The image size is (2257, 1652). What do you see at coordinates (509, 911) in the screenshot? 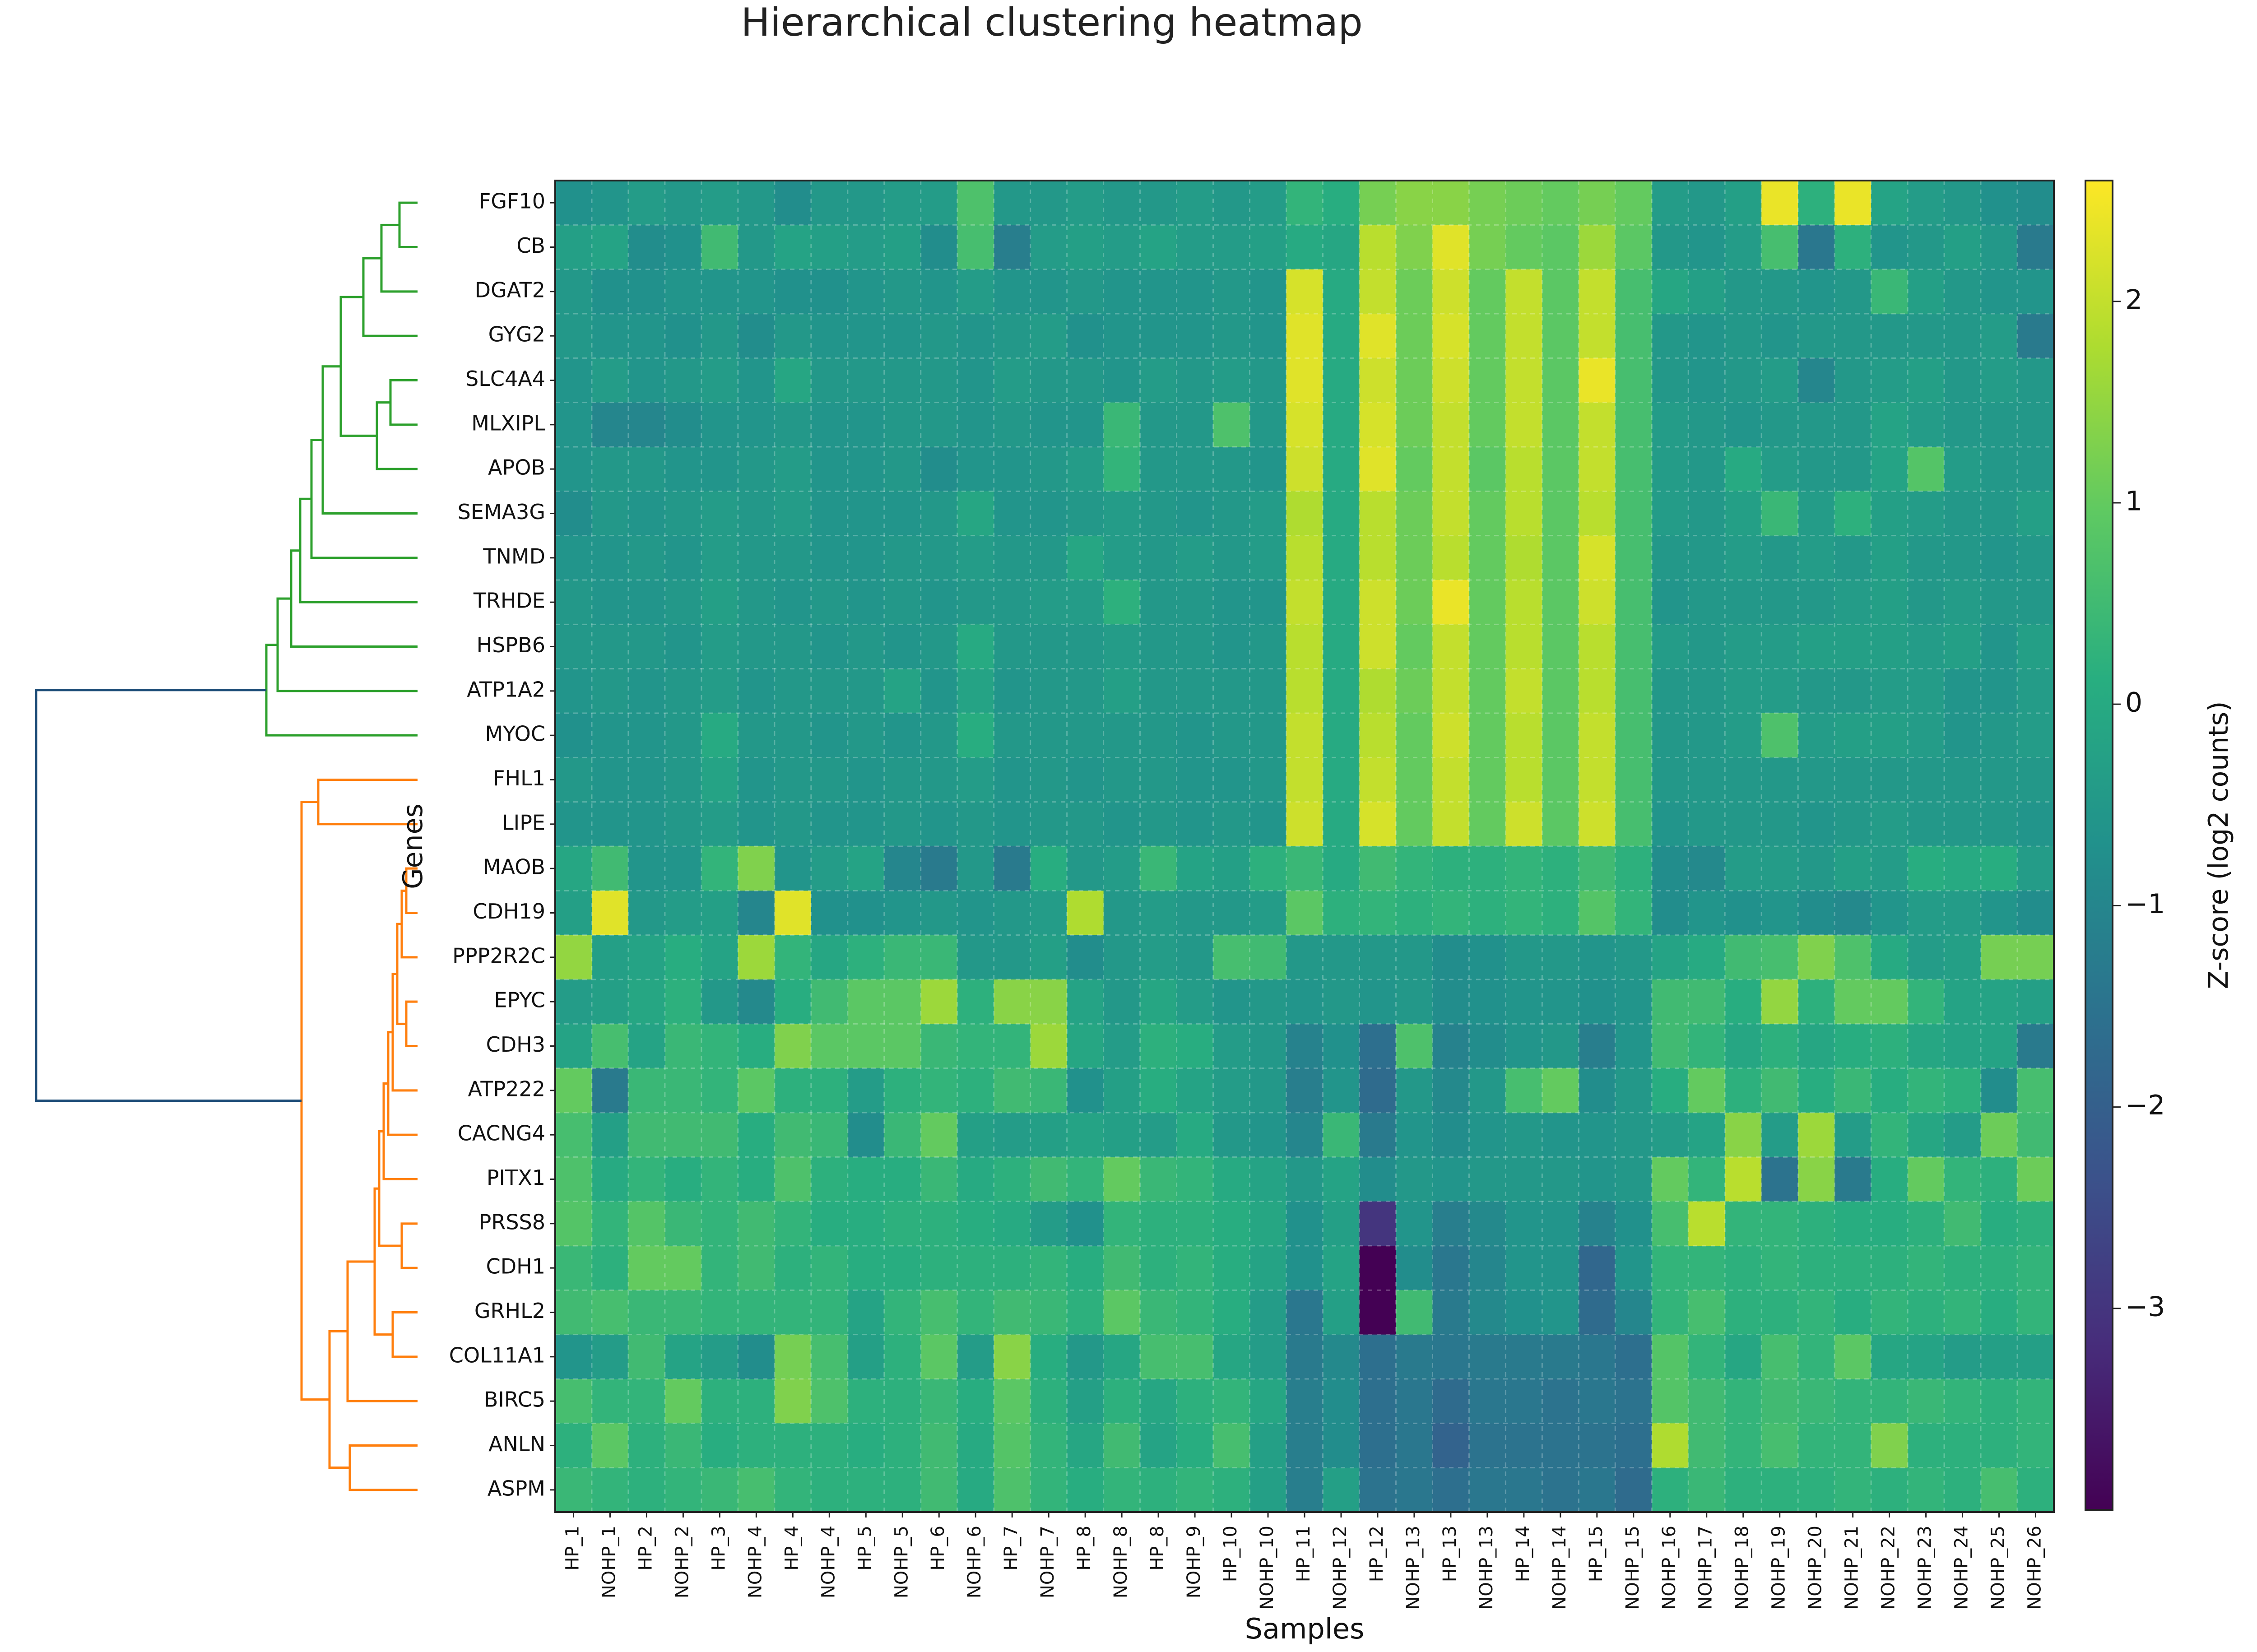
I see `gene-label: CDH19` at bounding box center [509, 911].